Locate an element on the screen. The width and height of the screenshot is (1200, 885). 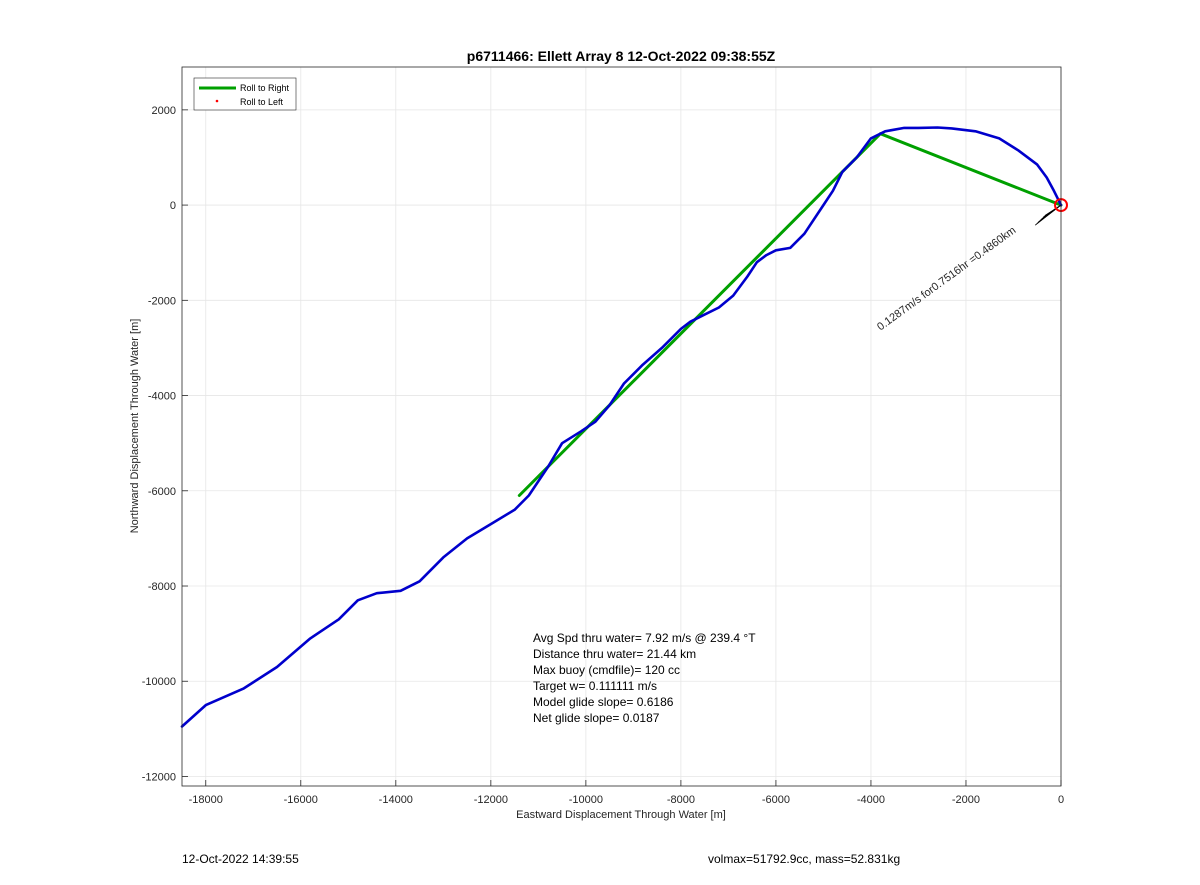
x-tick-label: -12000 is located at coordinates (491, 800).